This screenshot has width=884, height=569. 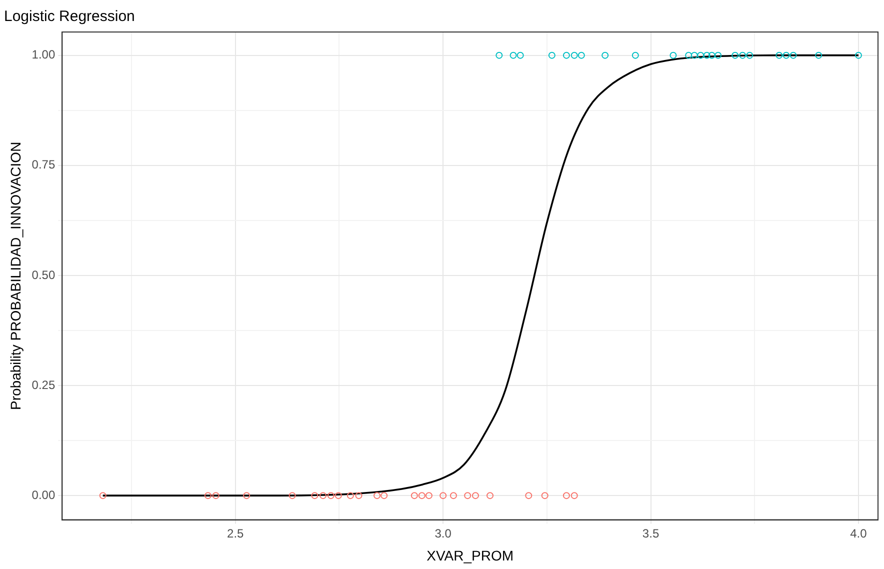 What do you see at coordinates (44, 165) in the screenshot?
I see `y-tick-label: 0.75` at bounding box center [44, 165].